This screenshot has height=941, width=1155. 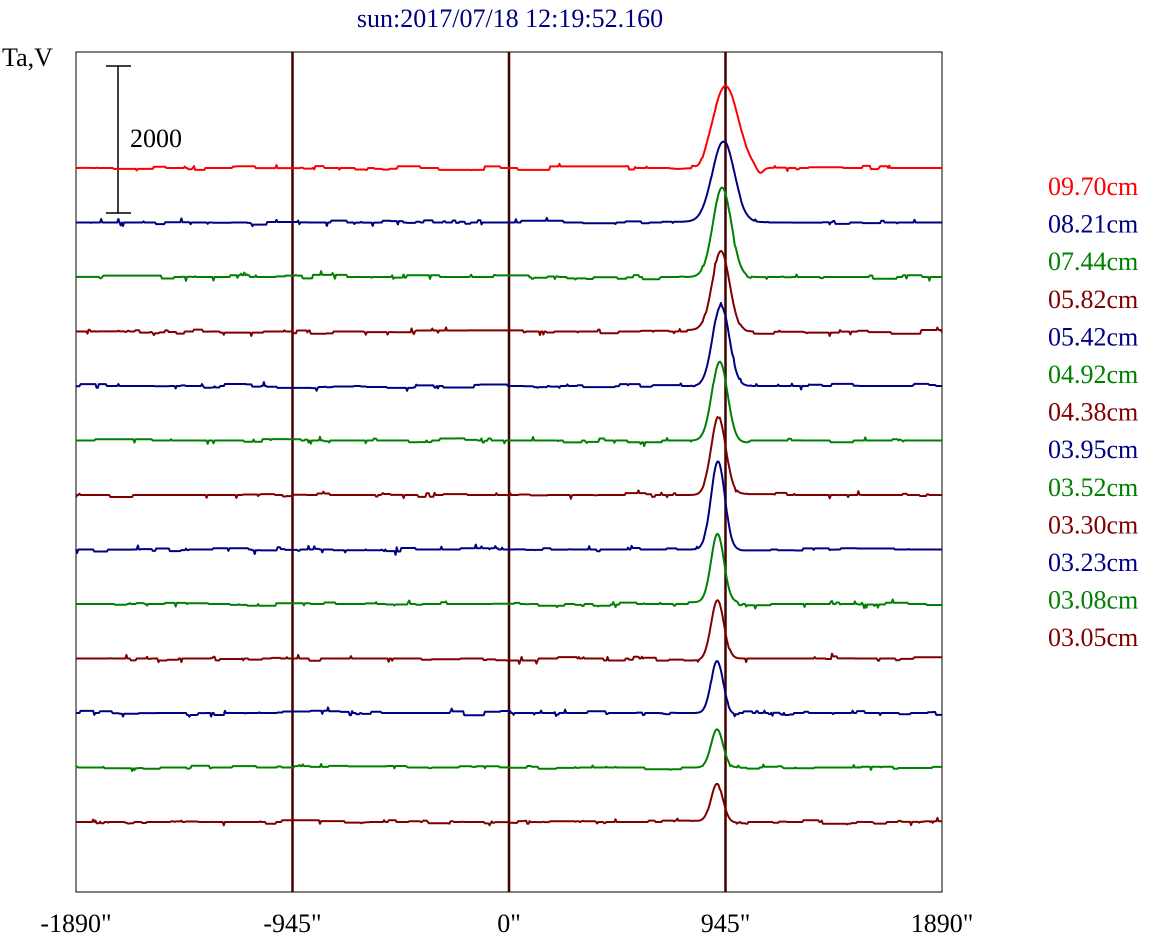 I want to click on series-line-03-05cm, so click(x=509, y=804).